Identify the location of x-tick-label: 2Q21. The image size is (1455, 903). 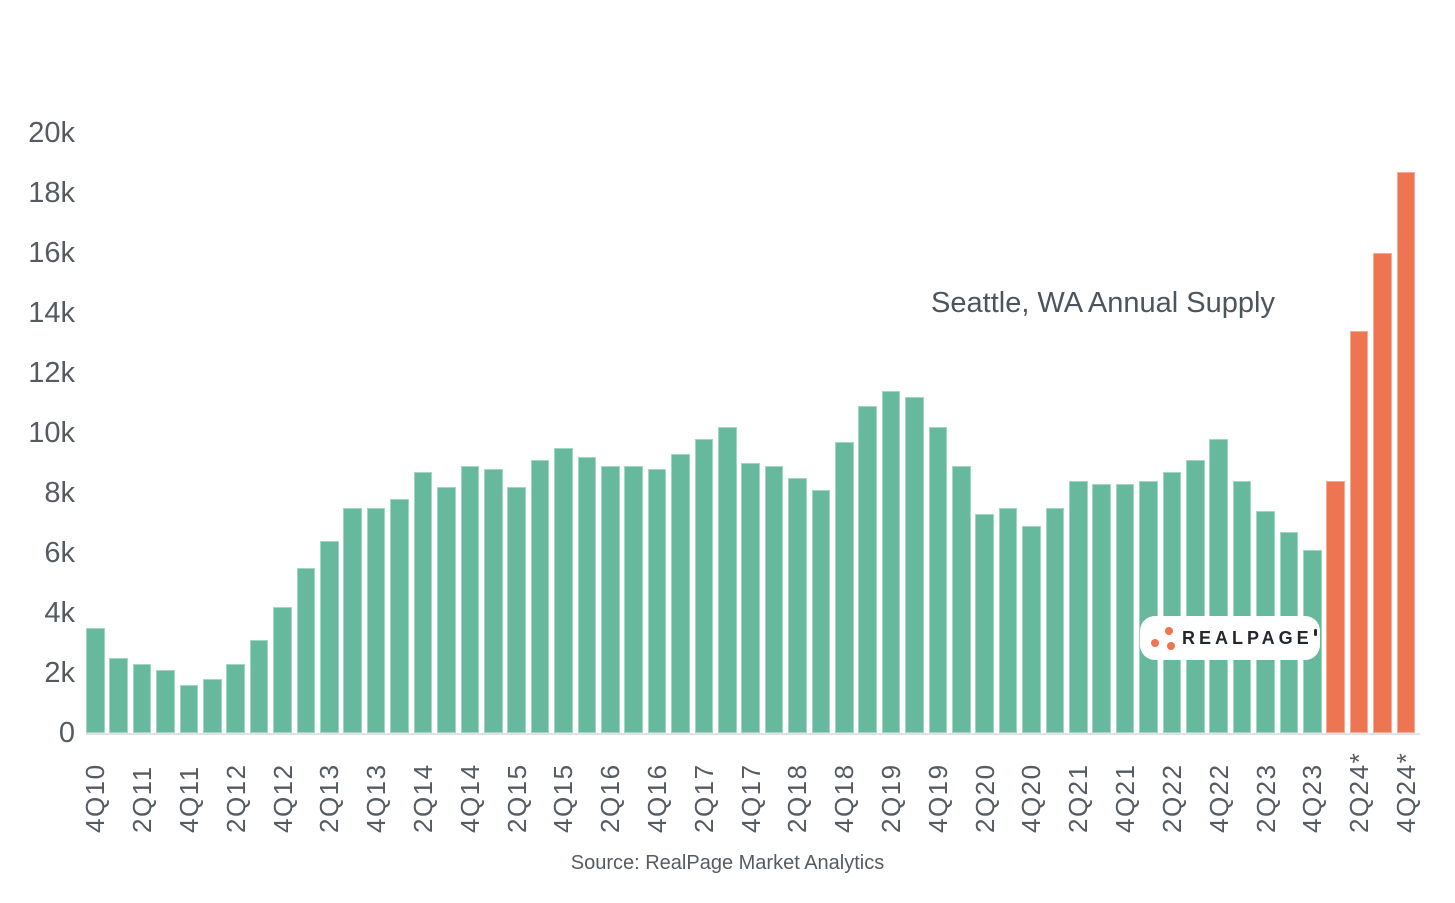
(1078, 798).